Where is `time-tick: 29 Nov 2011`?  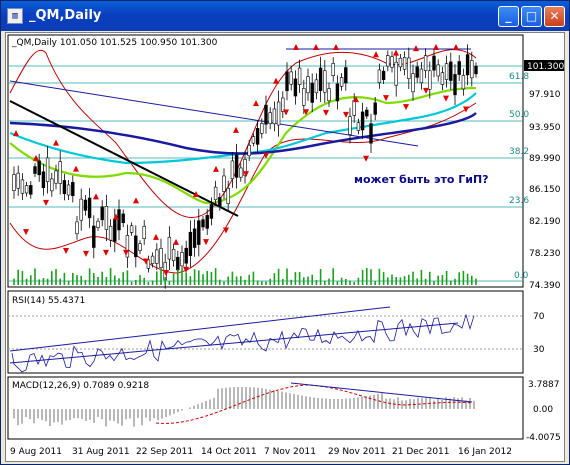
time-tick: 29 Nov 2011 is located at coordinates (357, 452).